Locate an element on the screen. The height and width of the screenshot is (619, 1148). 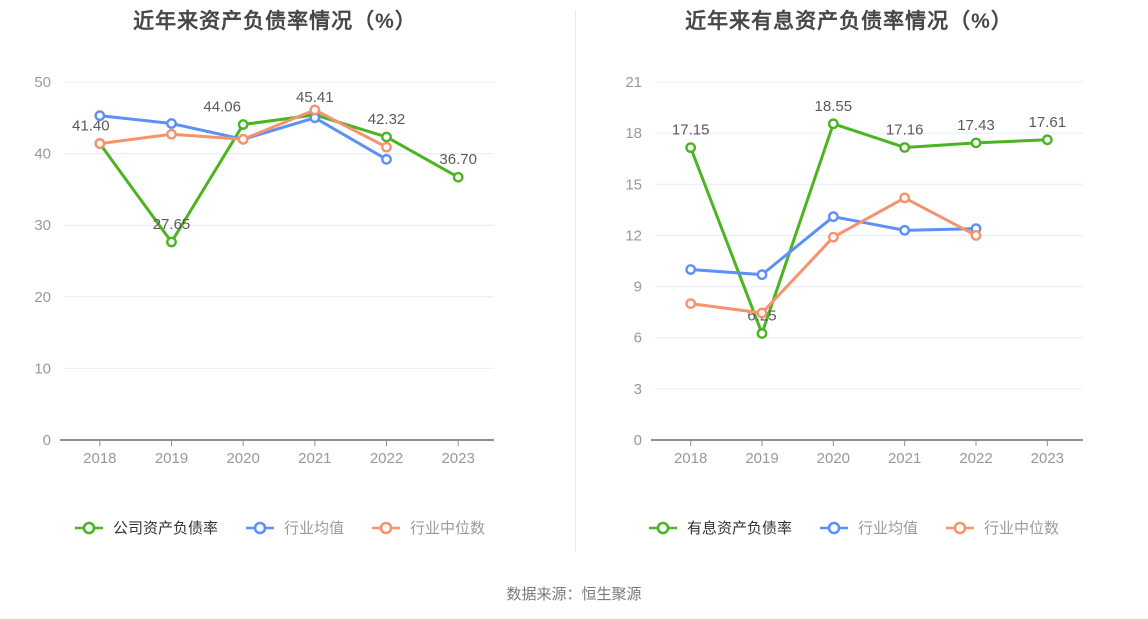
y-tick-label: 10 is located at coordinates (42, 368).